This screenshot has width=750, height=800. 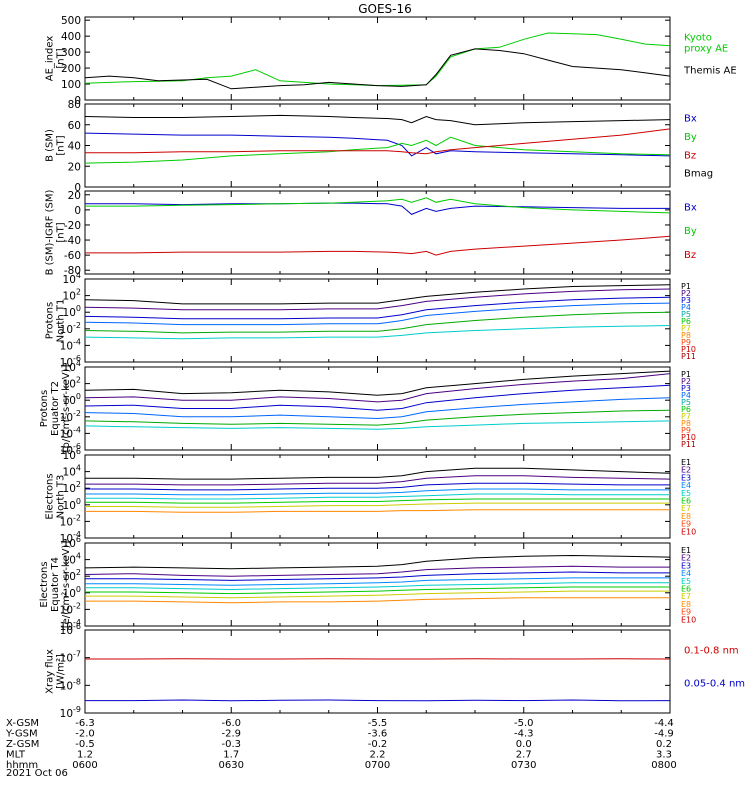 What do you see at coordinates (524, 744) in the screenshot?
I see `footer-value: 0.0` at bounding box center [524, 744].